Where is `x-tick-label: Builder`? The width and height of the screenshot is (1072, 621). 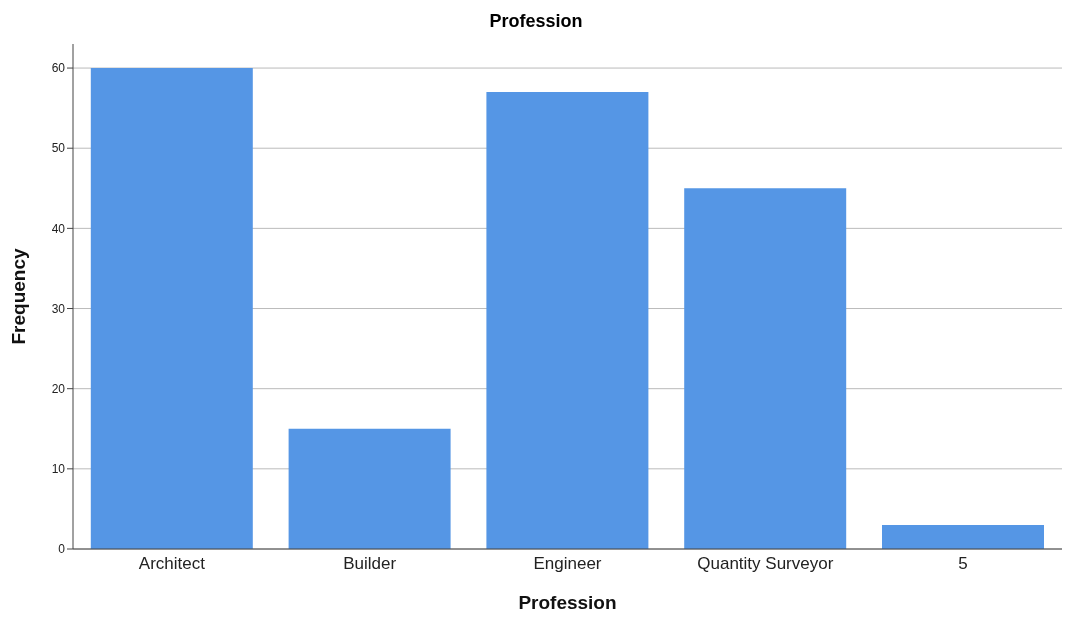 x-tick-label: Builder is located at coordinates (370, 564).